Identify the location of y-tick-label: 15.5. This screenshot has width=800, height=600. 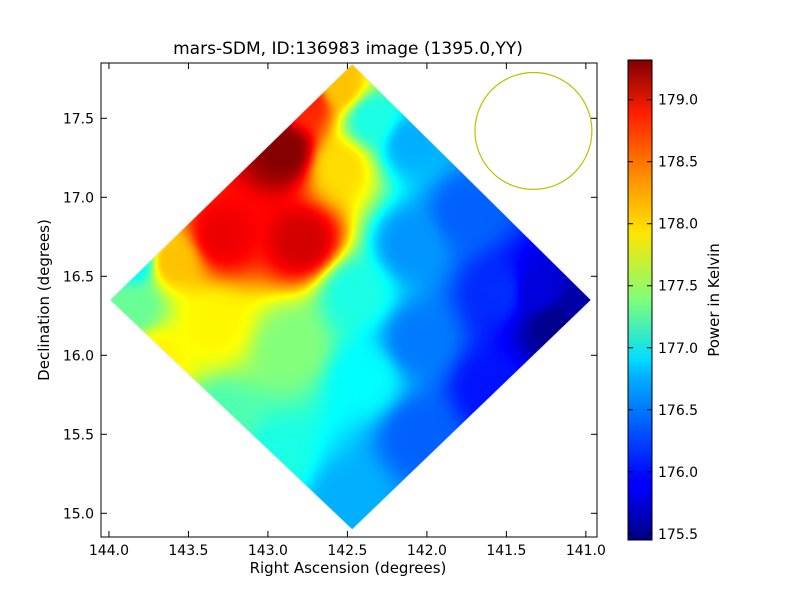
(78, 435).